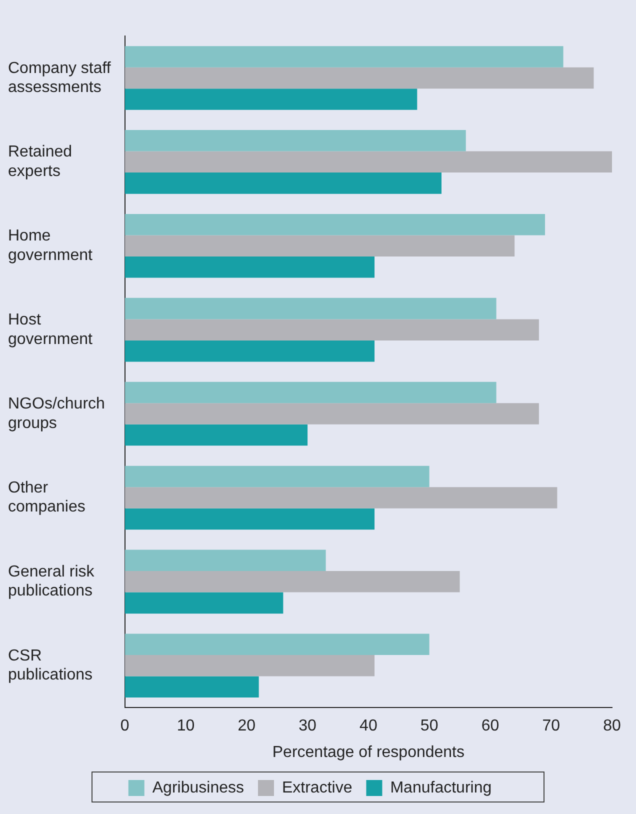 The image size is (636, 814). What do you see at coordinates (47, 498) in the screenshot?
I see `y-tick-label: Other companies` at bounding box center [47, 498].